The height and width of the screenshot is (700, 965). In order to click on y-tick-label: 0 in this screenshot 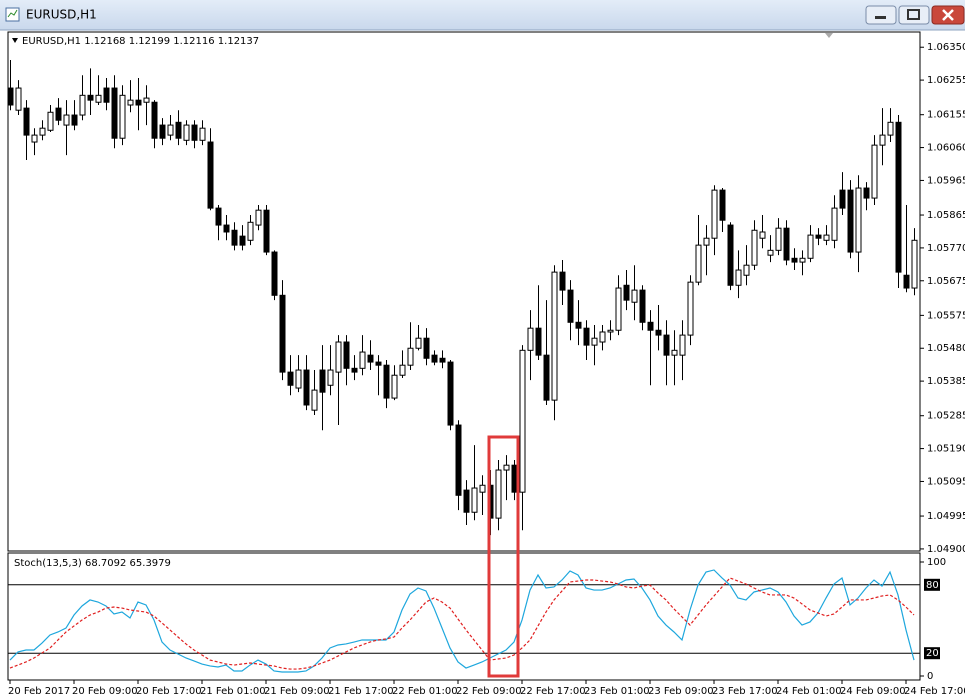, I will do `click(930, 676)`.